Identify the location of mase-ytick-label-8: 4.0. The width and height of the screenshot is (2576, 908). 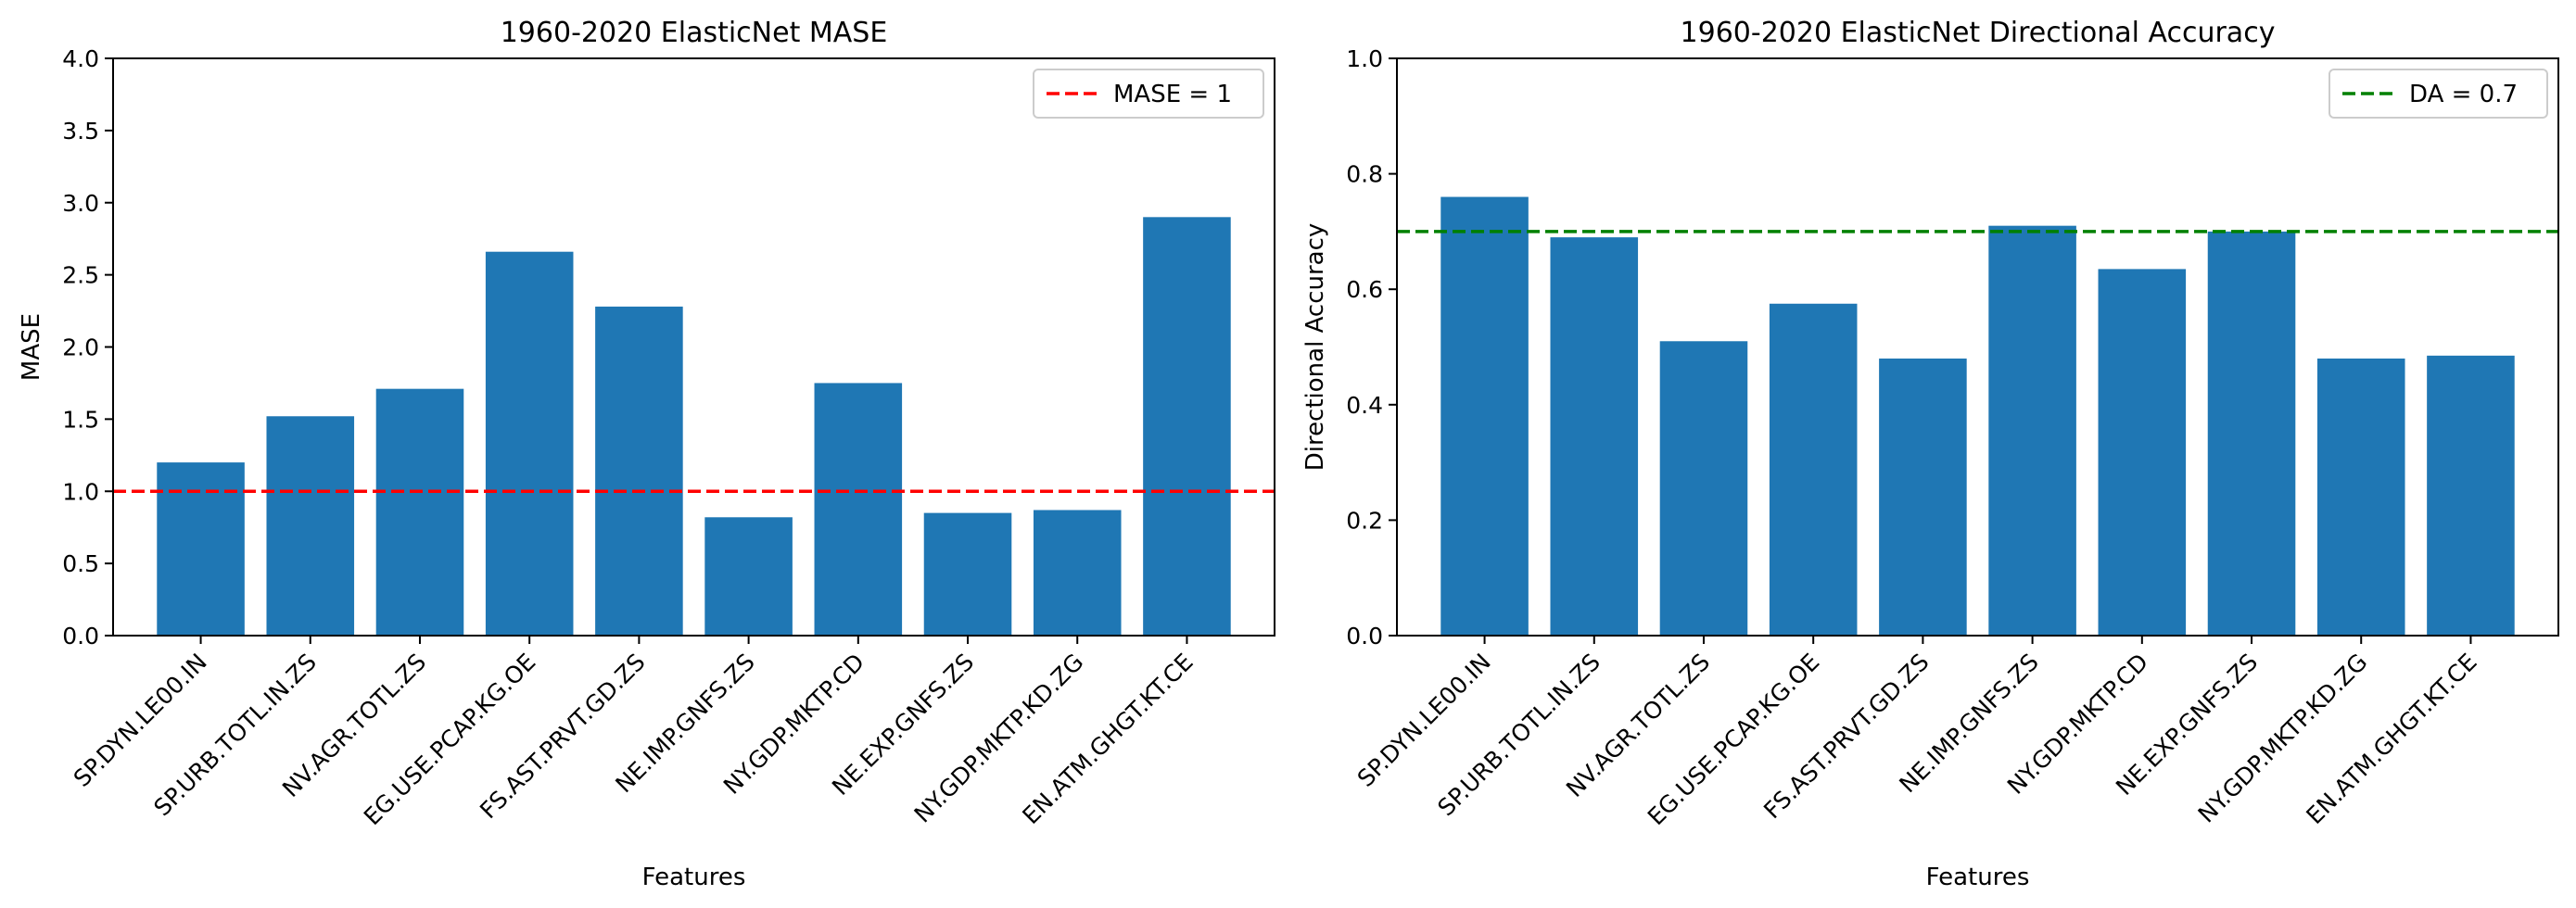
(80, 58).